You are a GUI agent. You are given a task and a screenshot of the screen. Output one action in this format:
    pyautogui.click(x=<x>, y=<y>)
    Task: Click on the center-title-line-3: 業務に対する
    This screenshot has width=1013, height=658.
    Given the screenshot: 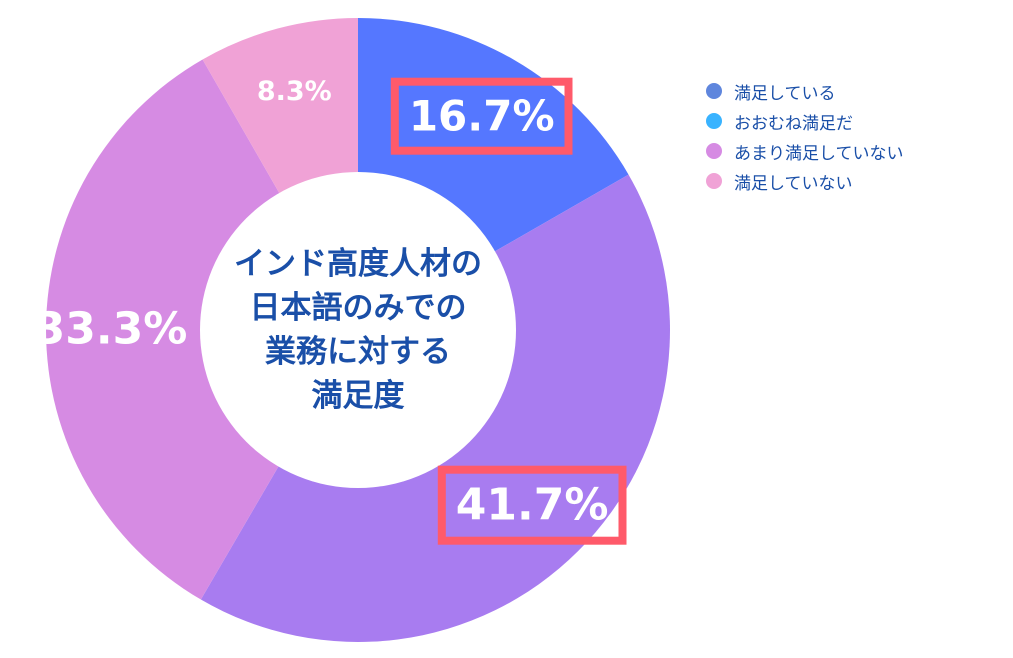 What is the action you would take?
    pyautogui.click(x=358, y=352)
    